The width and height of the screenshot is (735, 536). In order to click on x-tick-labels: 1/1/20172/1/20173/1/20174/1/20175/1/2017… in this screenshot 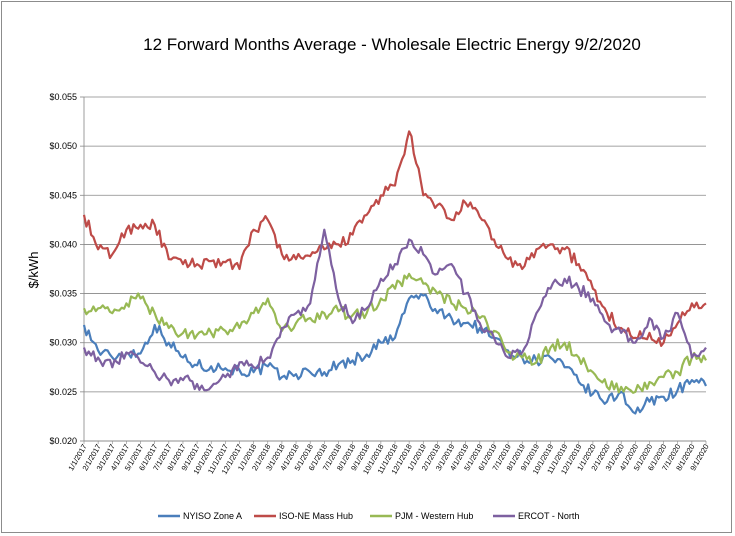, I will do `click(388, 459)`.